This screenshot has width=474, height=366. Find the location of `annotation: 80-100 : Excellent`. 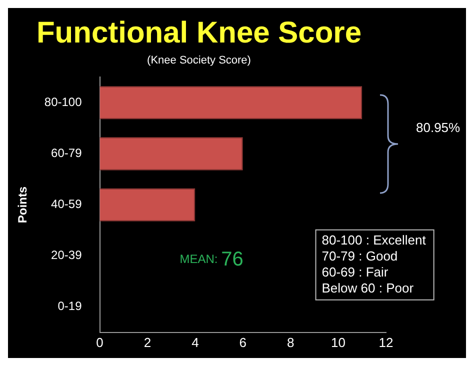

annotation: 80-100 : Excellent is located at coordinates (374, 240).